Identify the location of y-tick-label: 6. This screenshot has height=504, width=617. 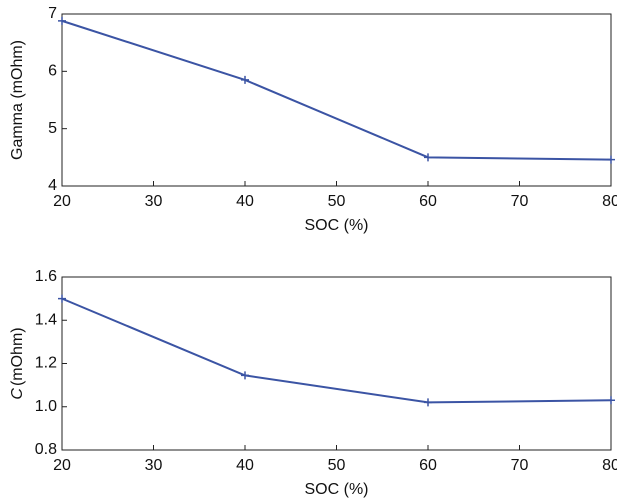
(52, 71).